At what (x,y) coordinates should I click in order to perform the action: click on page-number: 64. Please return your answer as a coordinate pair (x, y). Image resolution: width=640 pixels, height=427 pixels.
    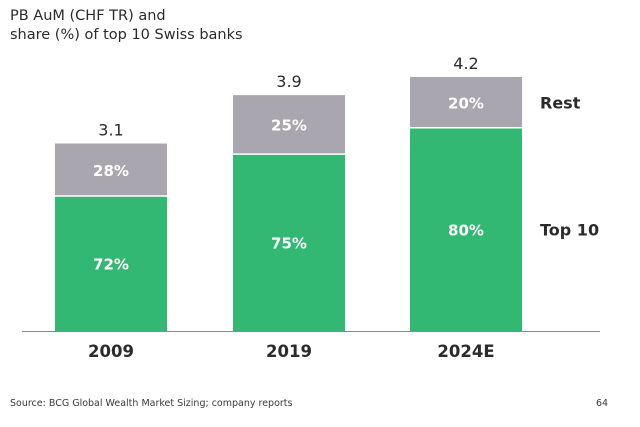
    Looking at the image, I should click on (602, 403).